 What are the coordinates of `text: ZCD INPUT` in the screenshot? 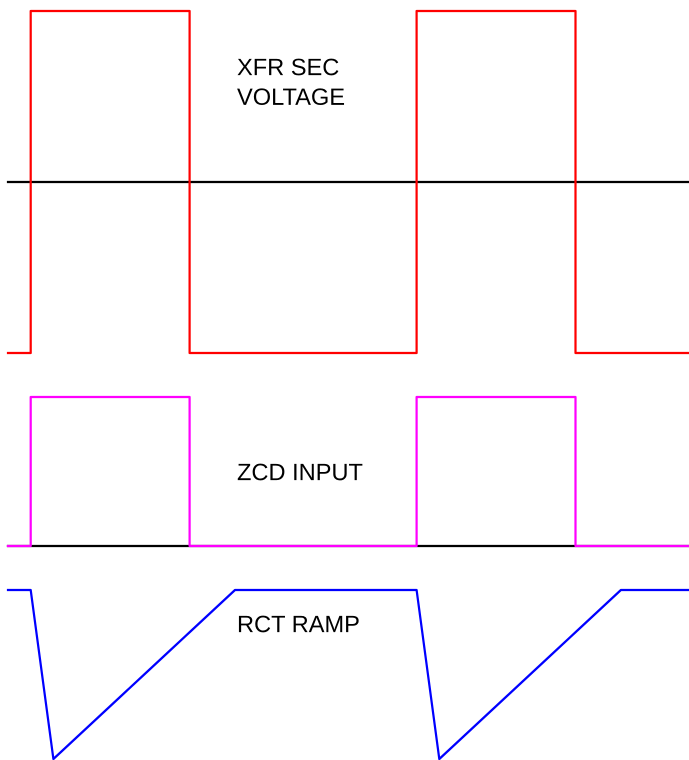 It's located at (300, 472).